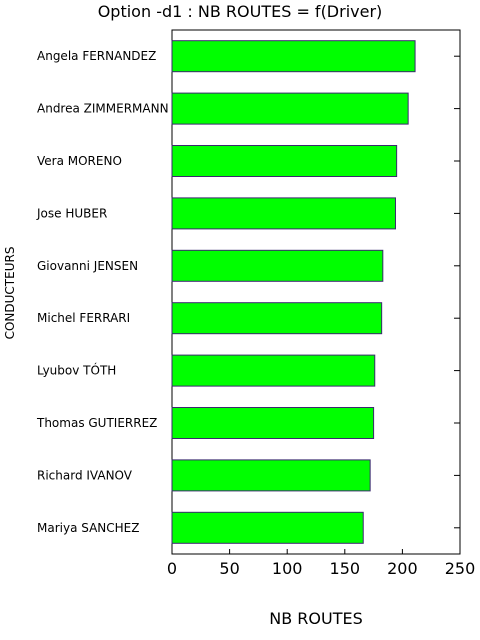 This screenshot has height=640, width=480. Describe the element at coordinates (402, 568) in the screenshot. I see `x-tick-label: 200` at that location.